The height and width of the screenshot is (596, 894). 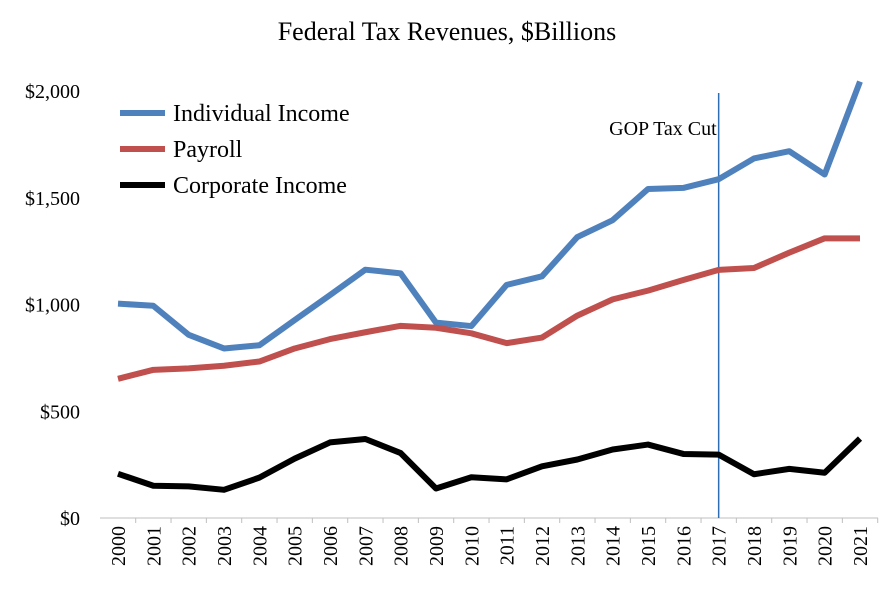 What do you see at coordinates (52, 92) in the screenshot?
I see `y-tick-label: $2,000` at bounding box center [52, 92].